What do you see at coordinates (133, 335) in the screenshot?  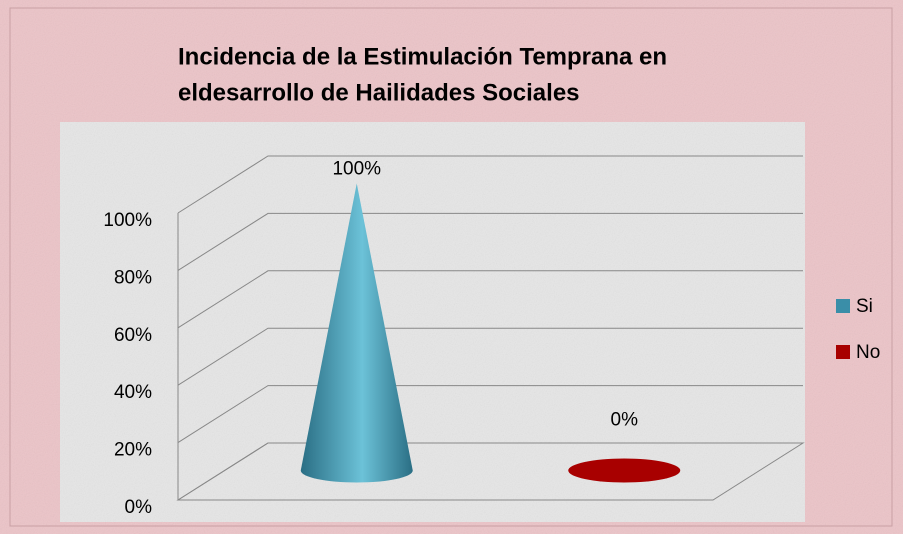 I see `y-tick-label: 60%` at bounding box center [133, 335].